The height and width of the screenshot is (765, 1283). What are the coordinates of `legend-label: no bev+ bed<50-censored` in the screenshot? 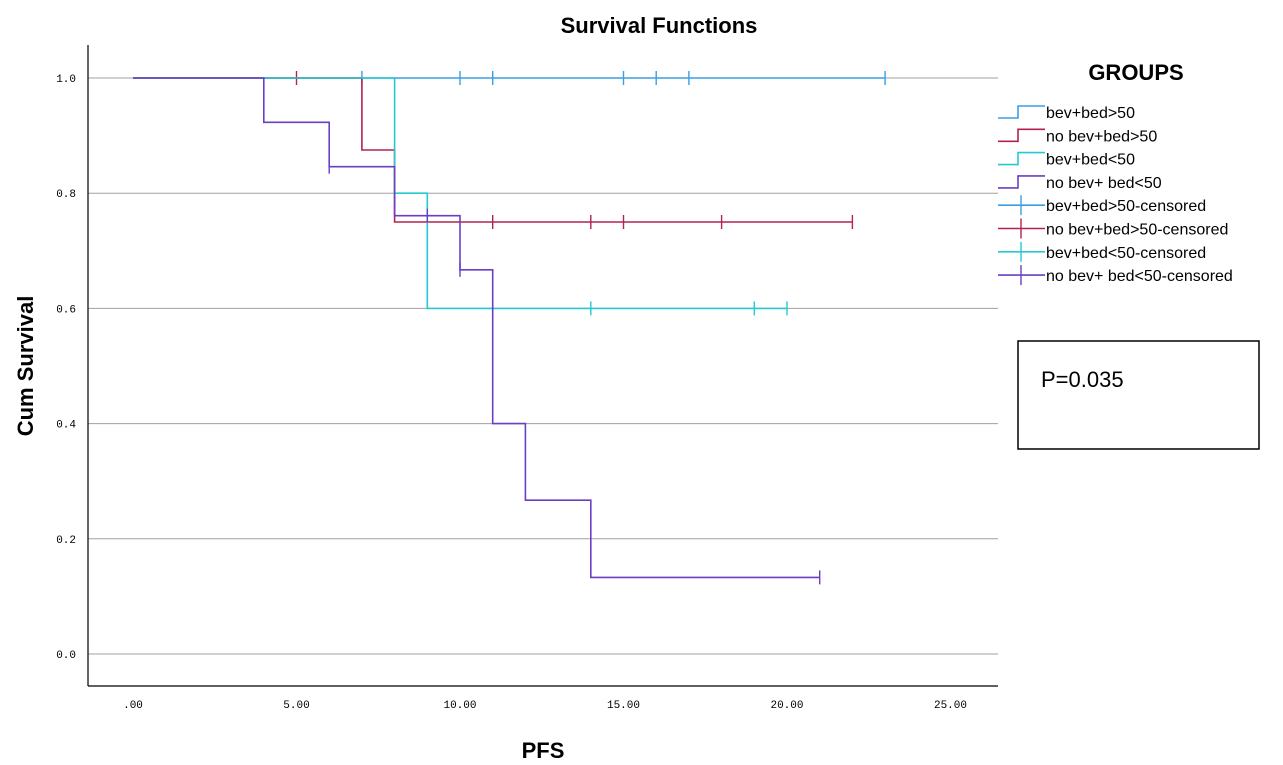 It's located at (1139, 276).